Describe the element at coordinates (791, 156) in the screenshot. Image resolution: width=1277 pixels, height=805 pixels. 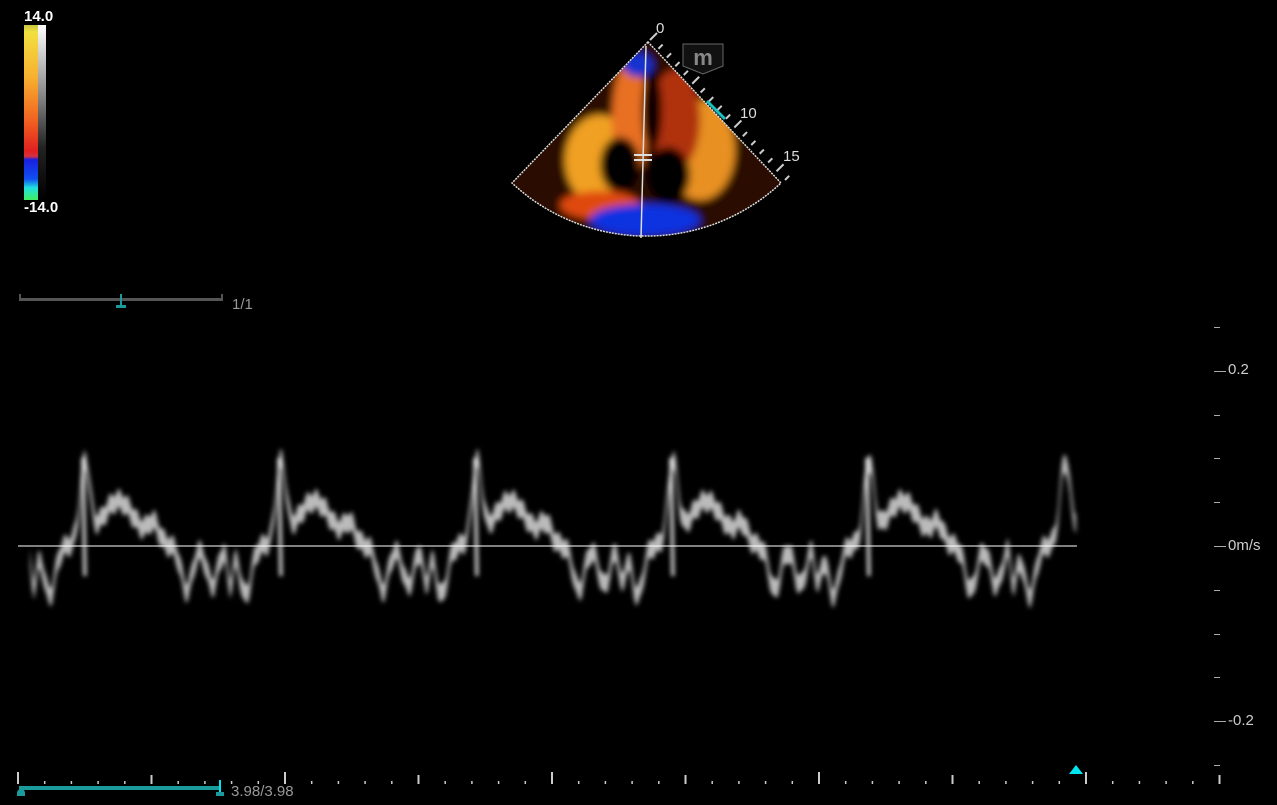
I see `depth-label-15: 15` at that location.